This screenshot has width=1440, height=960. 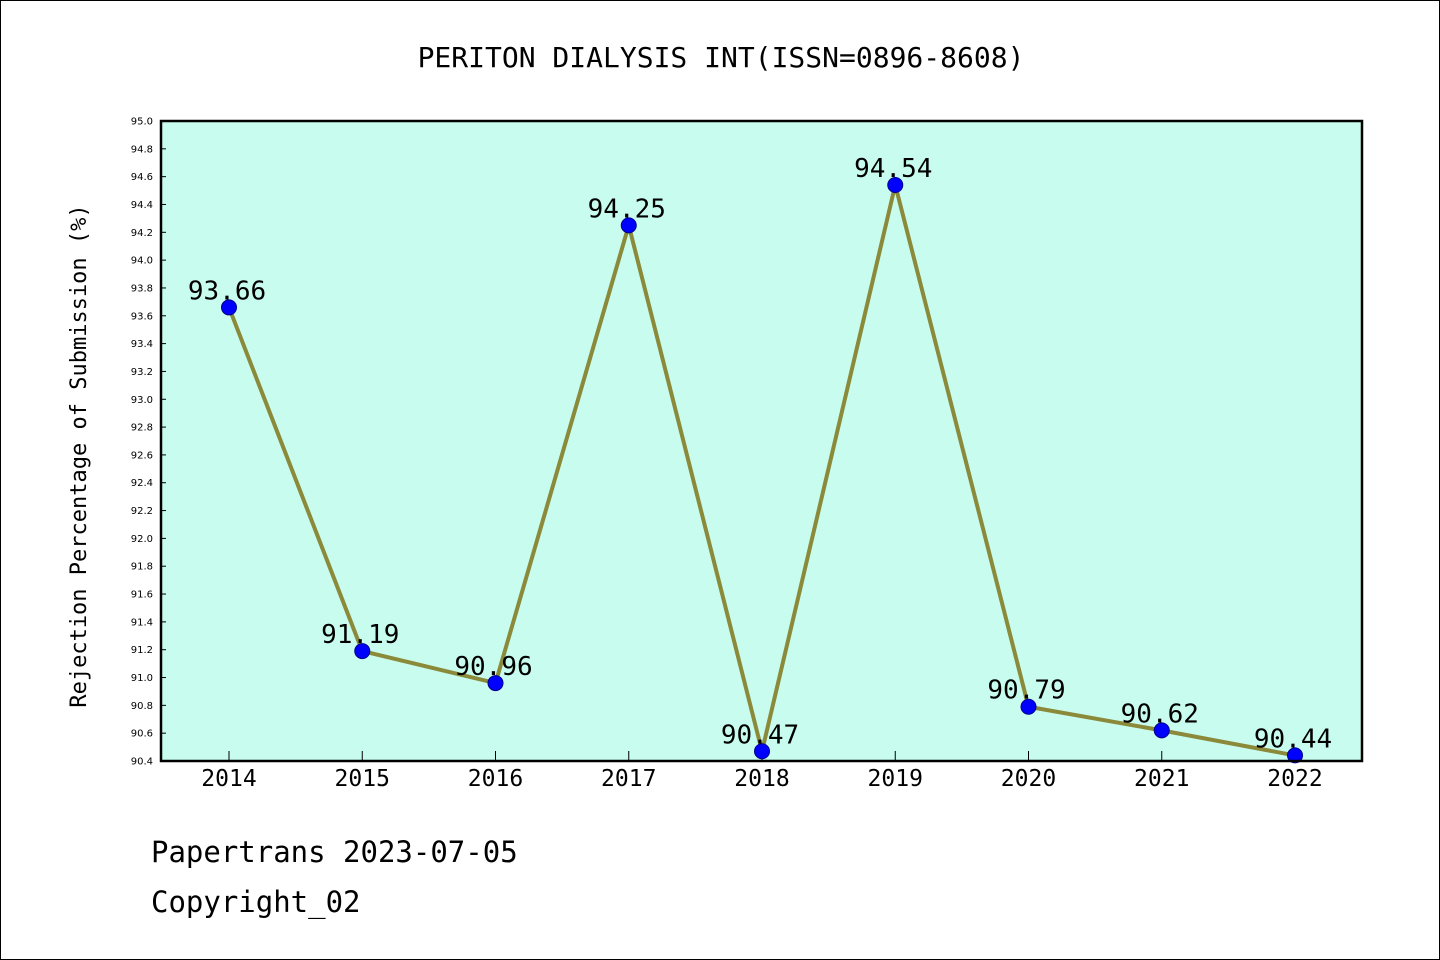 What do you see at coordinates (142, 288) in the screenshot?
I see `y-tick-label: 93.8` at bounding box center [142, 288].